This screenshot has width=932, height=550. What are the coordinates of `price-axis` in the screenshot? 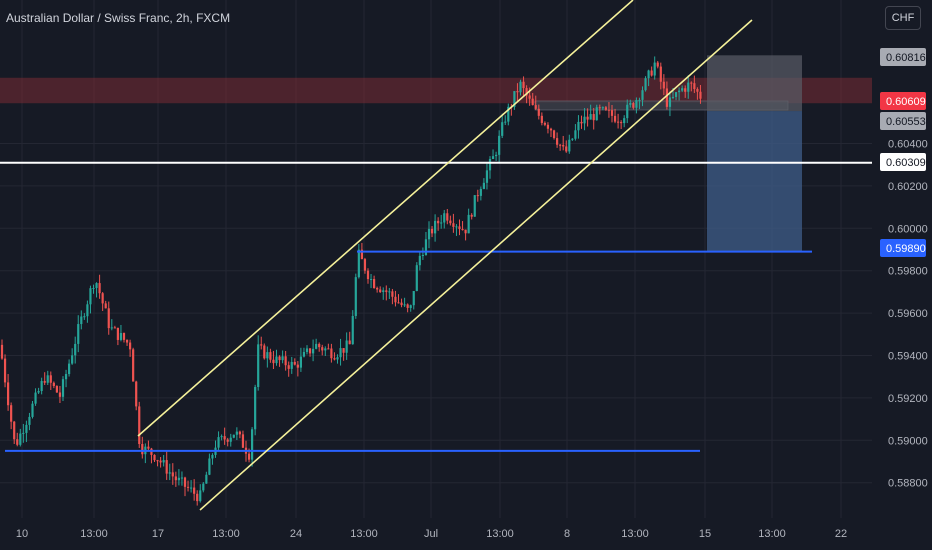 It's located at (902, 275).